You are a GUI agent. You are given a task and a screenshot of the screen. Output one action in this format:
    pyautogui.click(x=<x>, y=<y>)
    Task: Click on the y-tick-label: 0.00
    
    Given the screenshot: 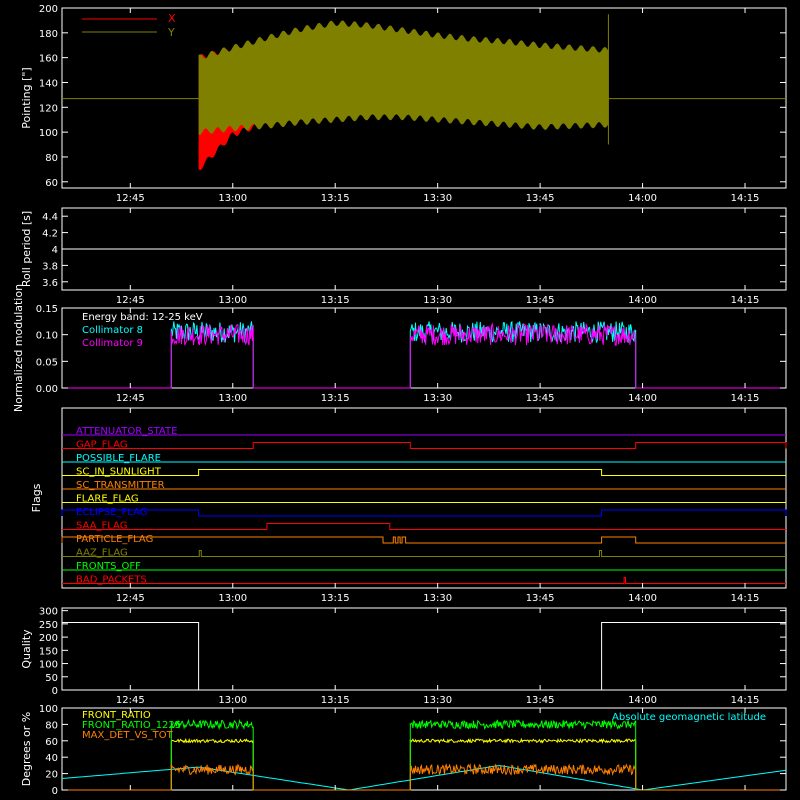 What is the action you would take?
    pyautogui.click(x=47, y=389)
    